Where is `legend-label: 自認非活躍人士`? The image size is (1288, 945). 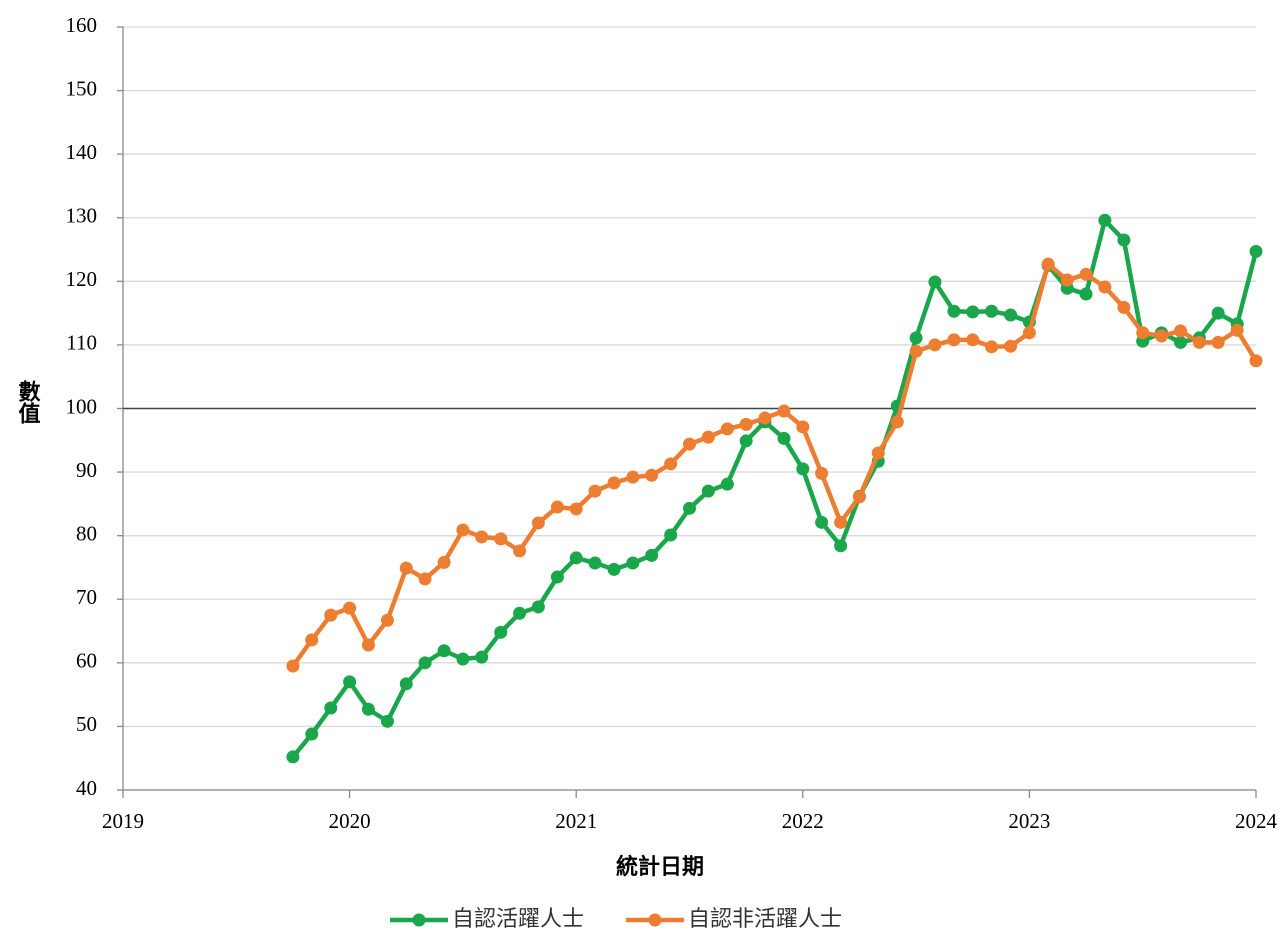
legend-label: 自認非活躍人士 is located at coordinates (765, 919).